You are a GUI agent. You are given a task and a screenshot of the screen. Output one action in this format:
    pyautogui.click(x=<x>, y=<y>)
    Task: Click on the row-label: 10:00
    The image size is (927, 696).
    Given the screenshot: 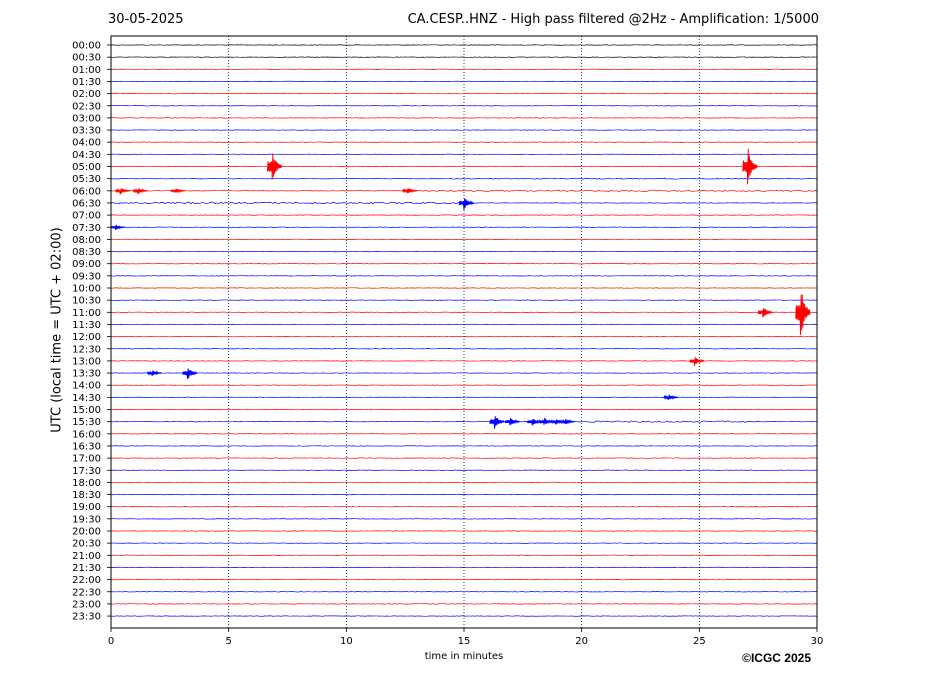 What is the action you would take?
    pyautogui.click(x=86, y=289)
    